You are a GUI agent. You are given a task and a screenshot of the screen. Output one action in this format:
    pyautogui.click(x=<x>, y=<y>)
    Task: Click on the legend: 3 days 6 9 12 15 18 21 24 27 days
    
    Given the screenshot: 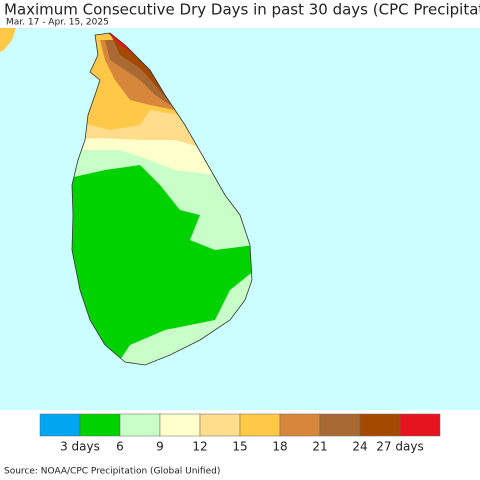 What is the action you would take?
    pyautogui.click(x=240, y=433)
    